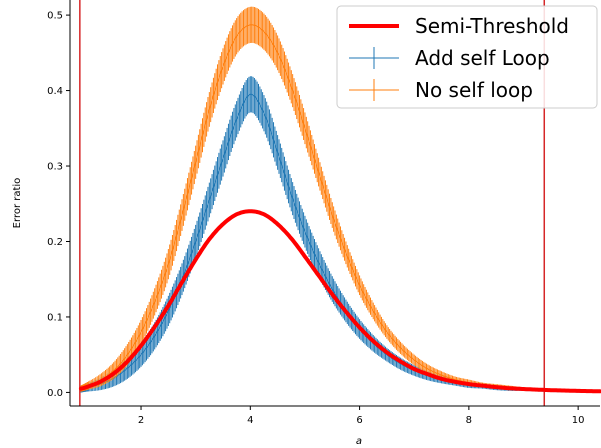  What do you see at coordinates (141, 420) in the screenshot?
I see `x-tick-label: 2` at bounding box center [141, 420].